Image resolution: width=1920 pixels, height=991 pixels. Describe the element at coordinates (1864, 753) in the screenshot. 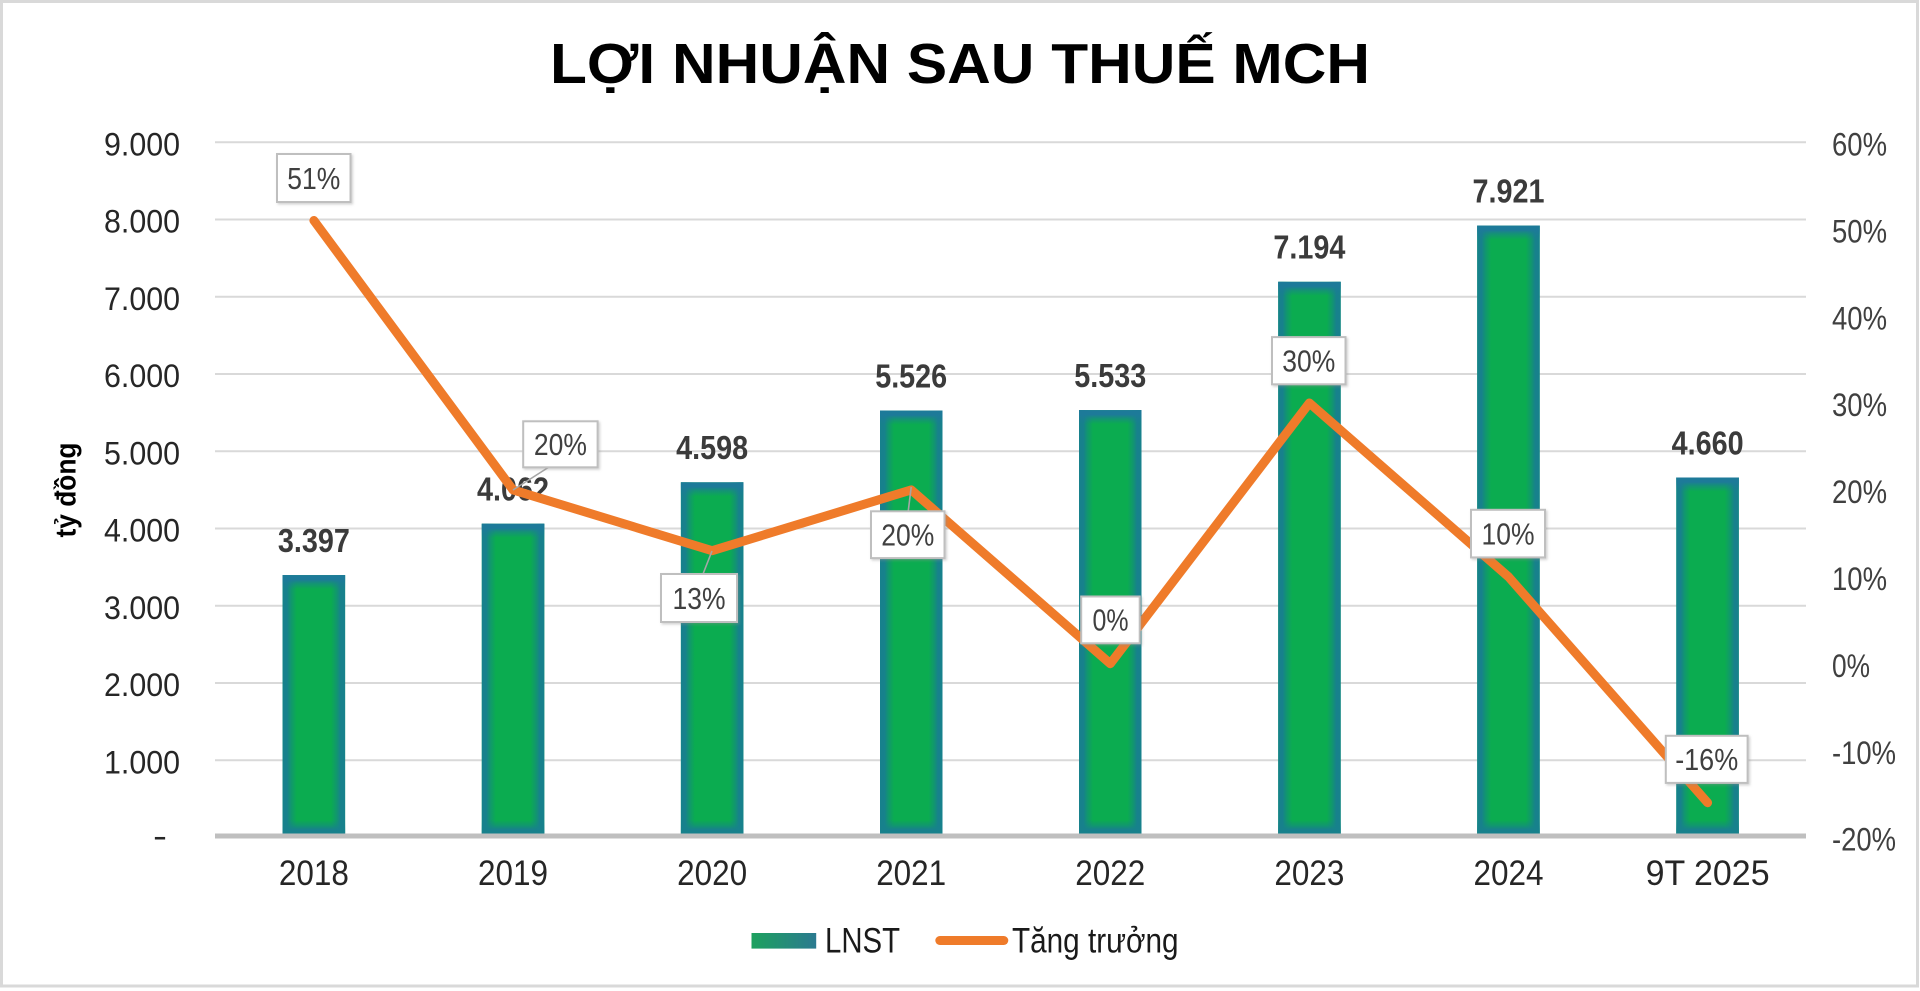

I see `svg-text: -10%` at that location.